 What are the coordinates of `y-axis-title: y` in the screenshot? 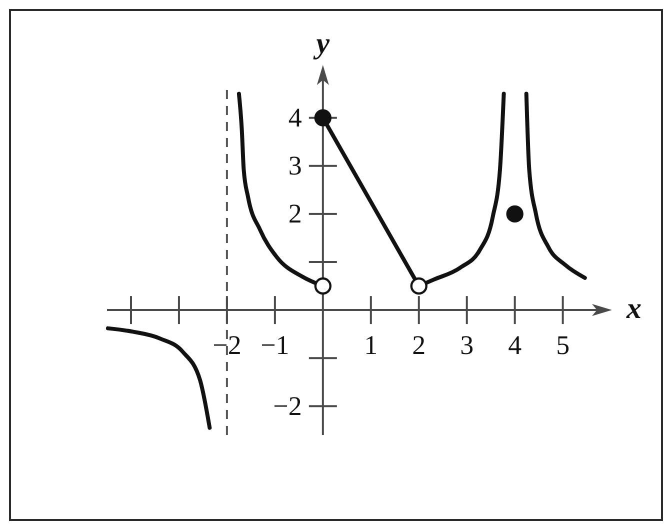 It's located at (321, 43).